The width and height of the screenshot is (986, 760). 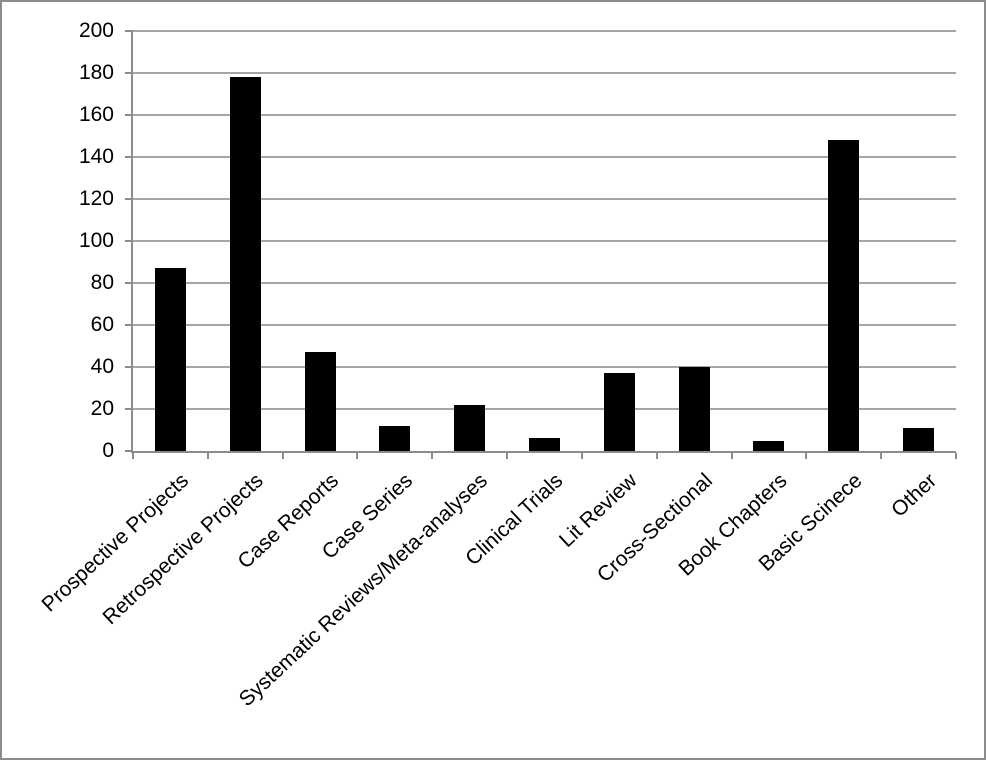 What do you see at coordinates (102, 282) in the screenshot?
I see `y-axis-tick-label: 80` at bounding box center [102, 282].